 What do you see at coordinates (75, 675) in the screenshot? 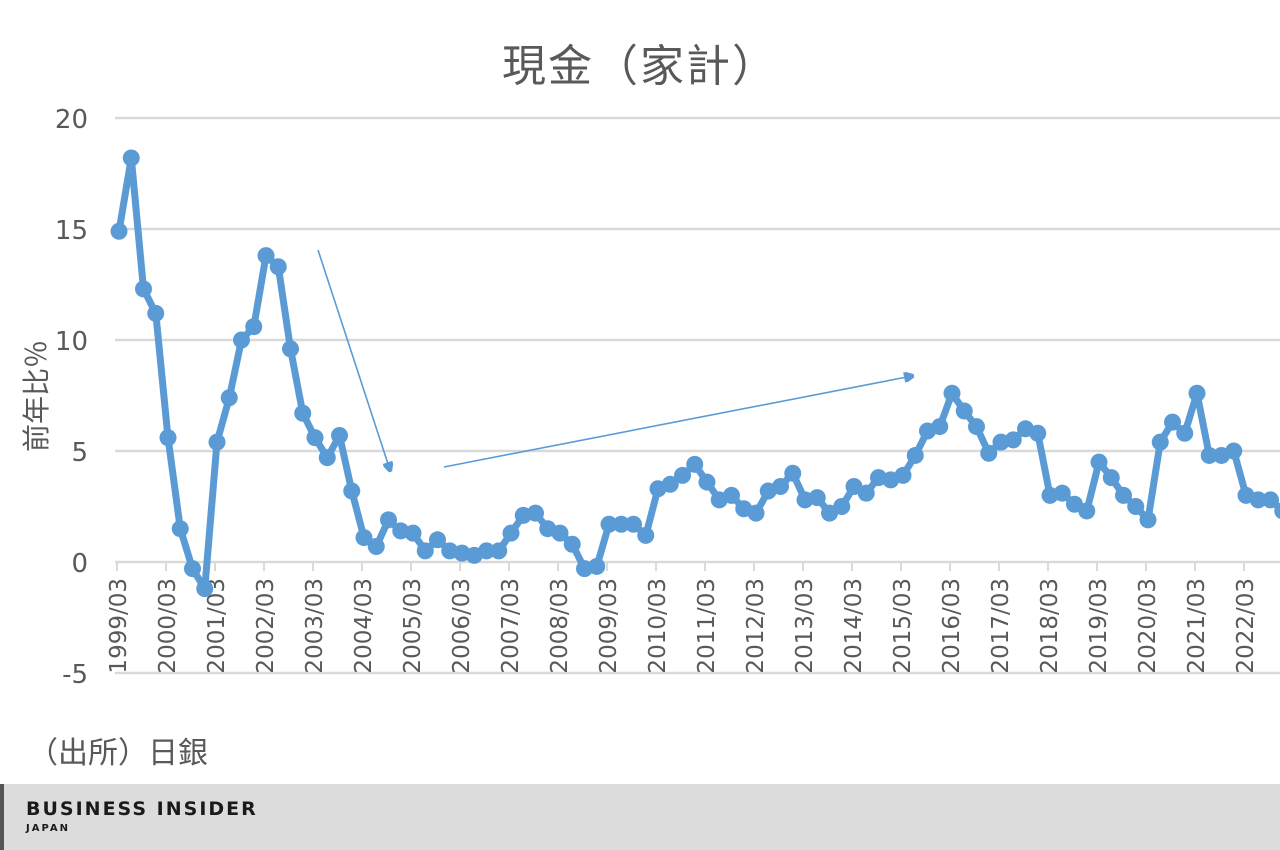
I see `y-tick-label: -5` at bounding box center [75, 675].